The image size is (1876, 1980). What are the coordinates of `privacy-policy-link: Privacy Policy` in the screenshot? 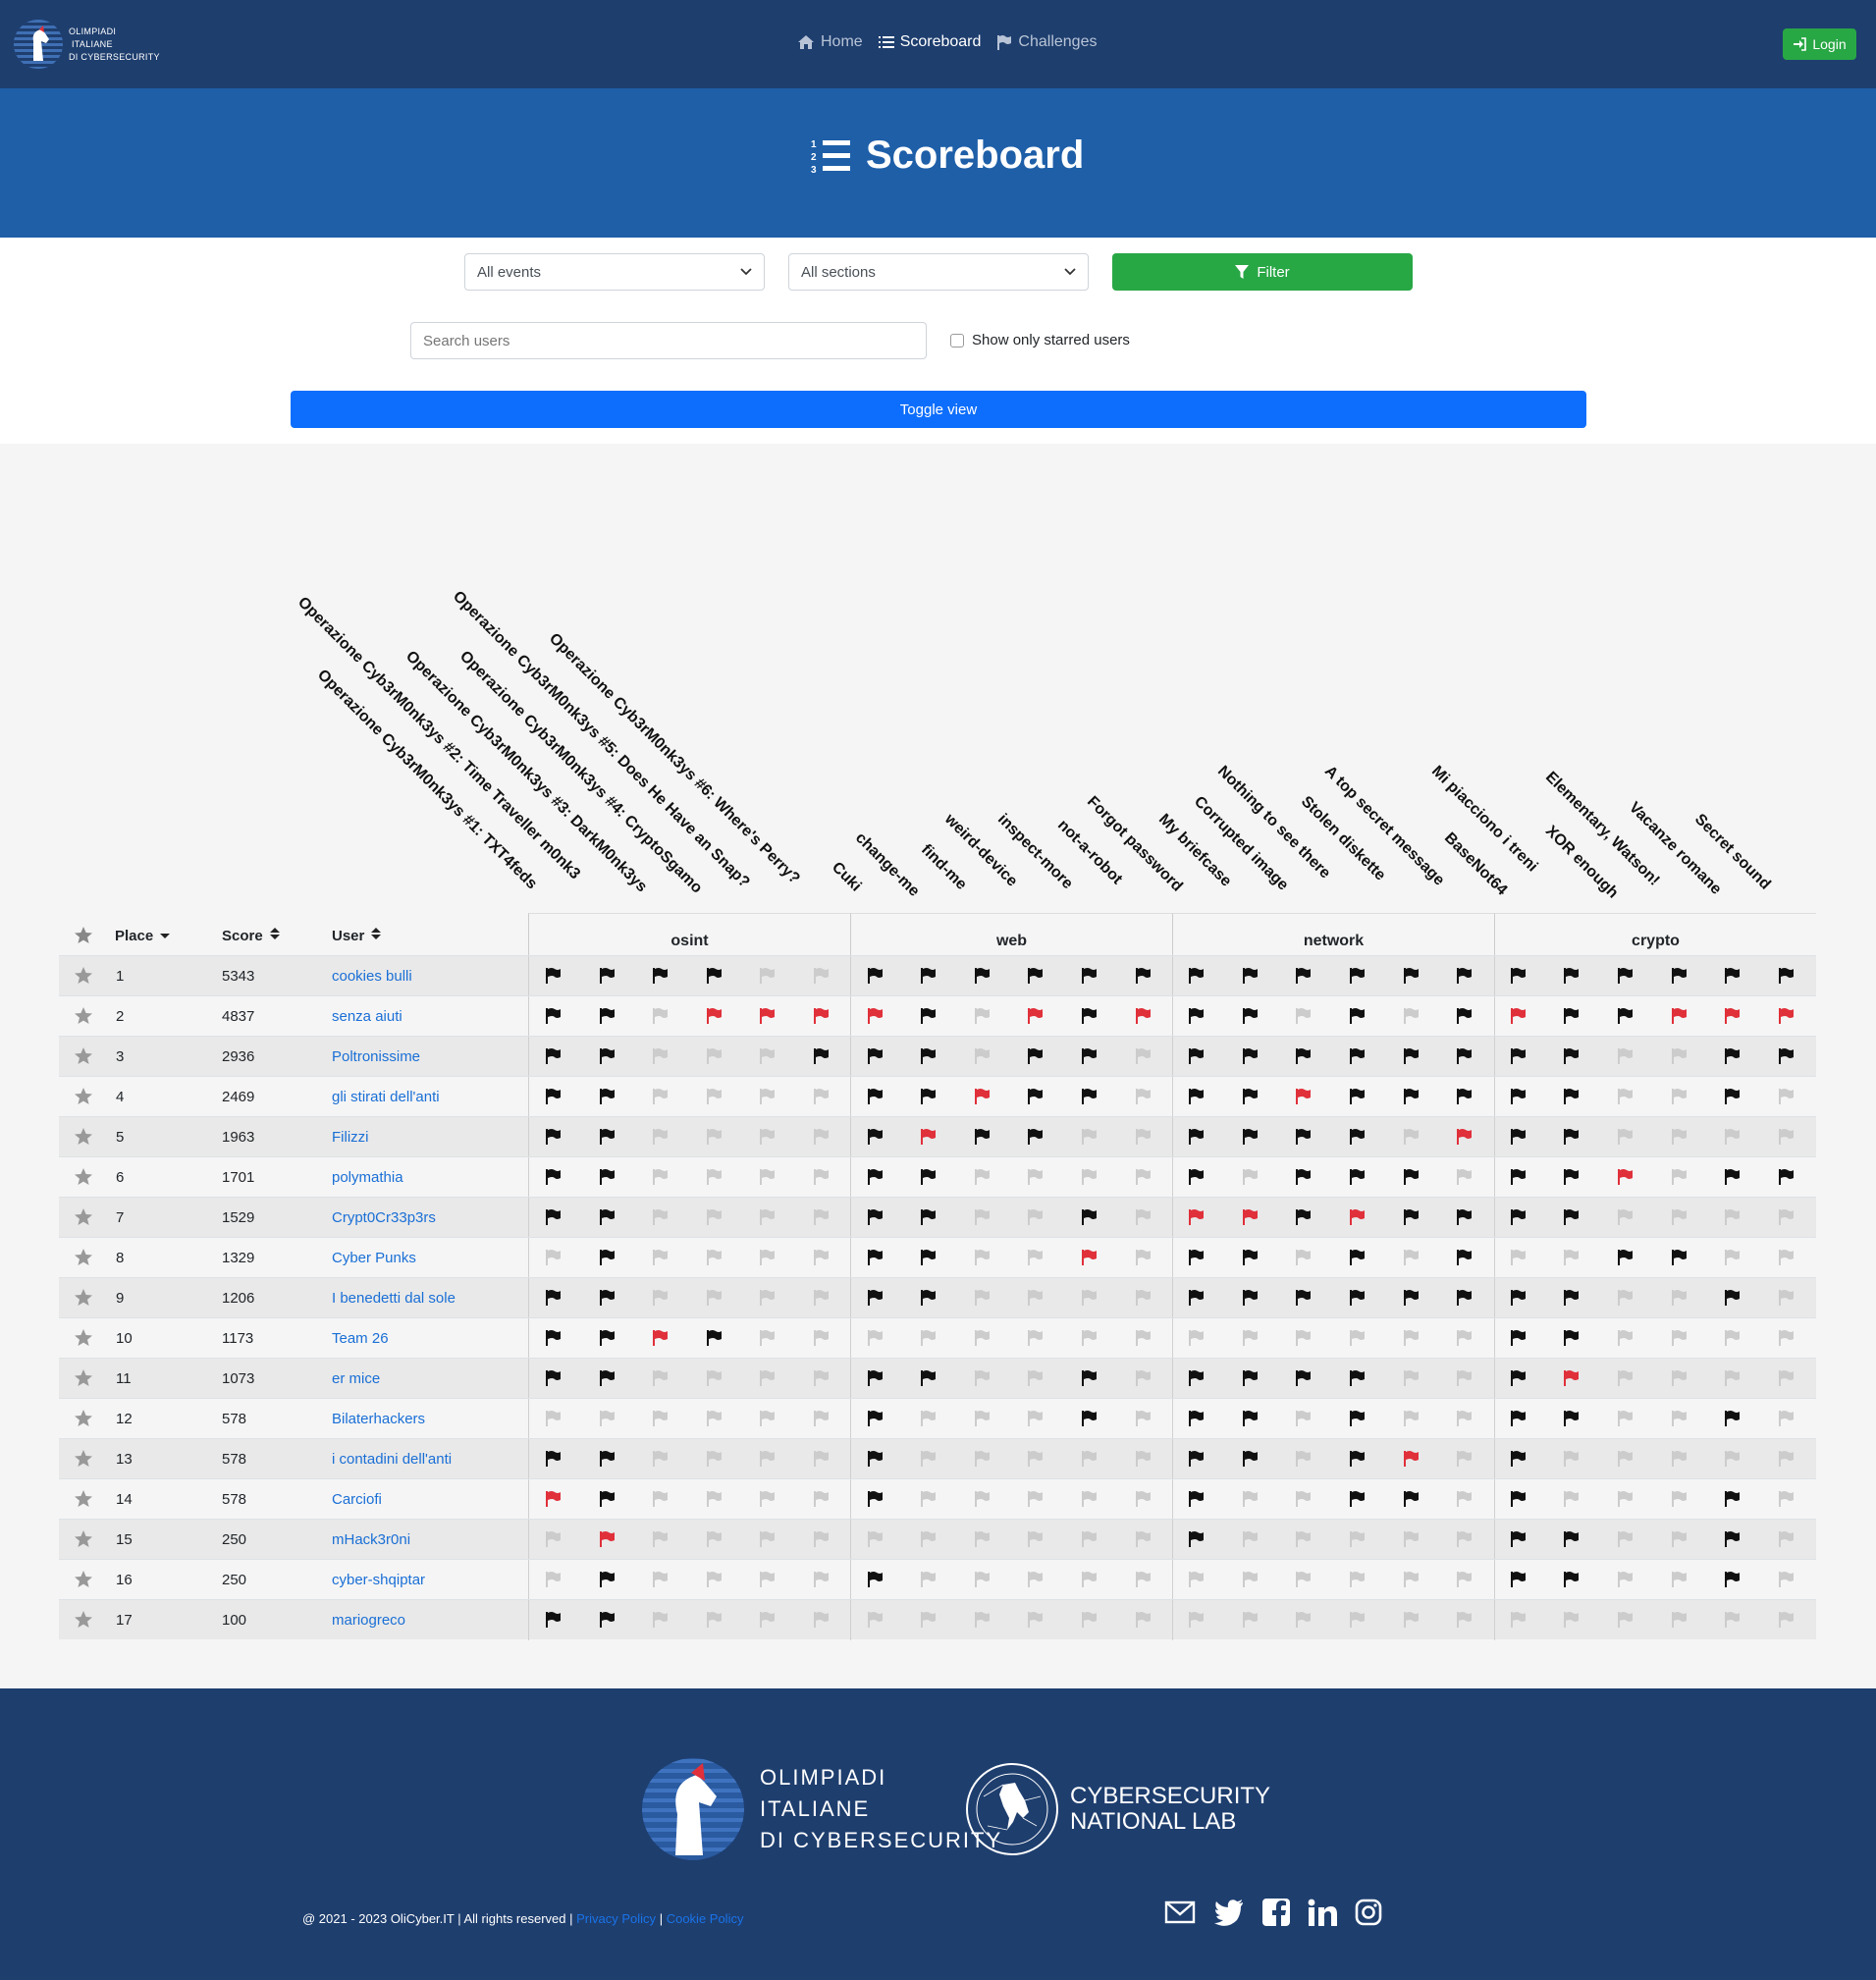 It's located at (617, 1918).